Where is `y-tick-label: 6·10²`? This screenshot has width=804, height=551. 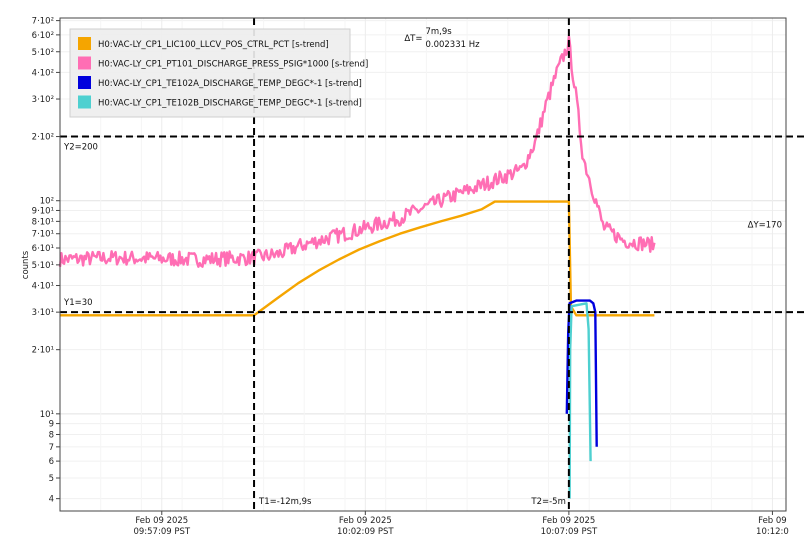 y-tick-label: 6·10² is located at coordinates (43, 36).